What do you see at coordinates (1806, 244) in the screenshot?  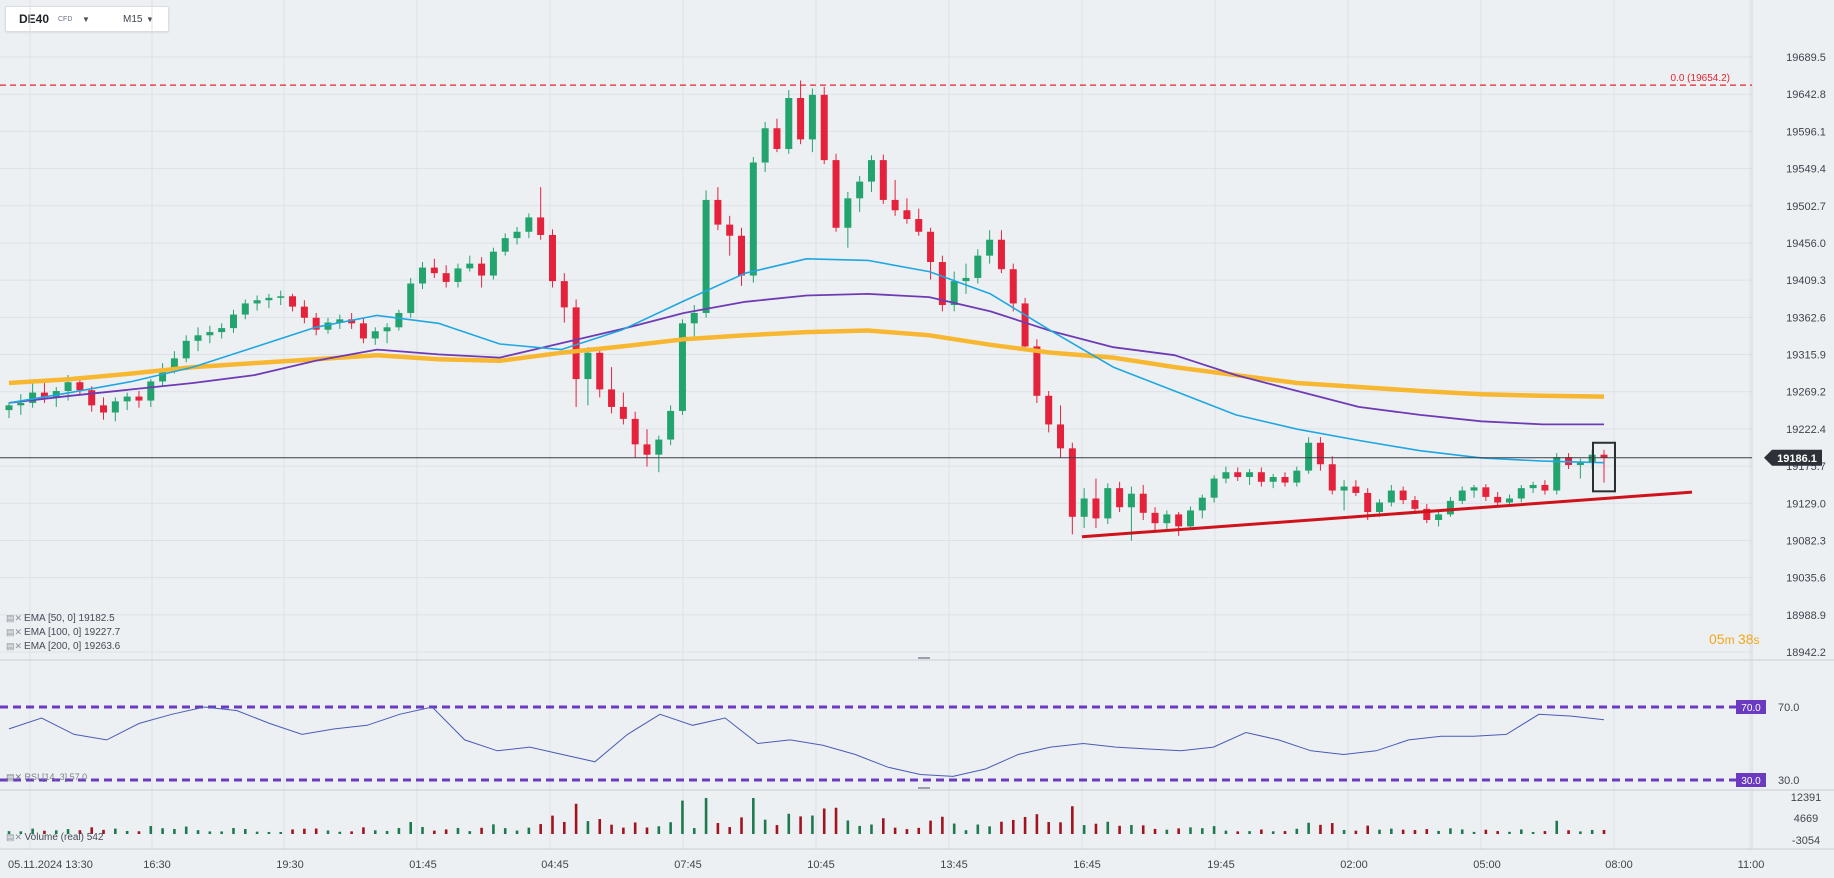 I see `price-tick-label: 19456.0` at bounding box center [1806, 244].